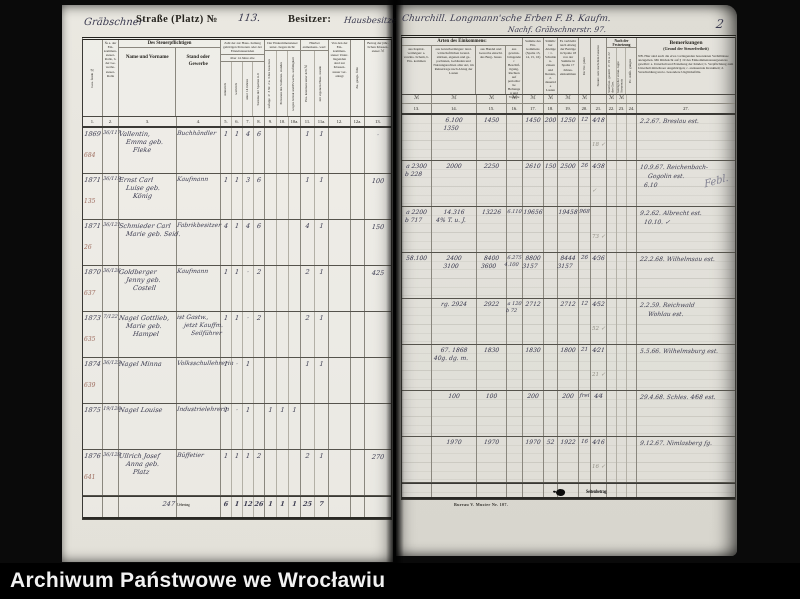 This screenshot has width=800, height=599. I want to click on cell-handel: 100, so click(492, 413).